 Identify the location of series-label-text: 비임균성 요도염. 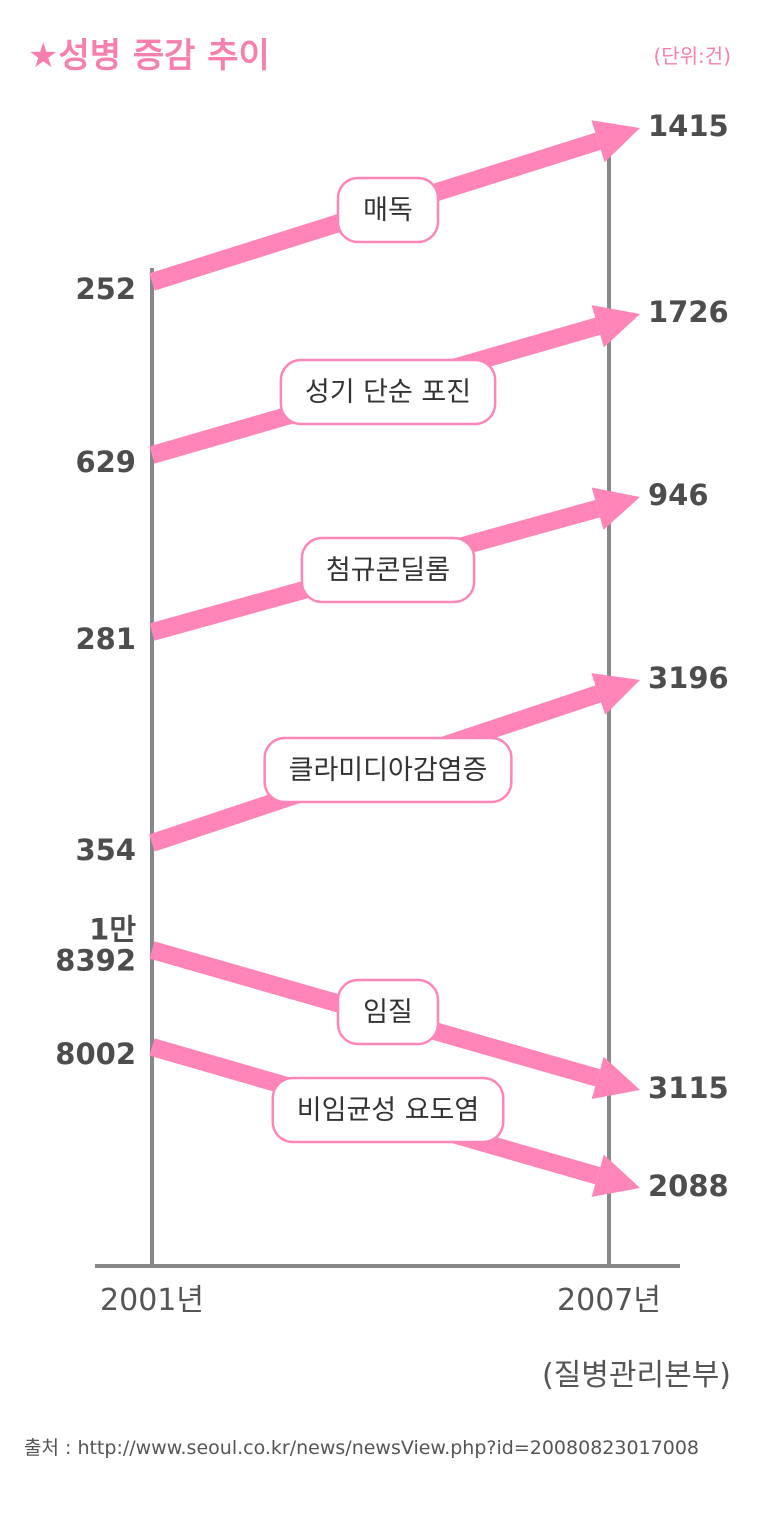
(388, 1110).